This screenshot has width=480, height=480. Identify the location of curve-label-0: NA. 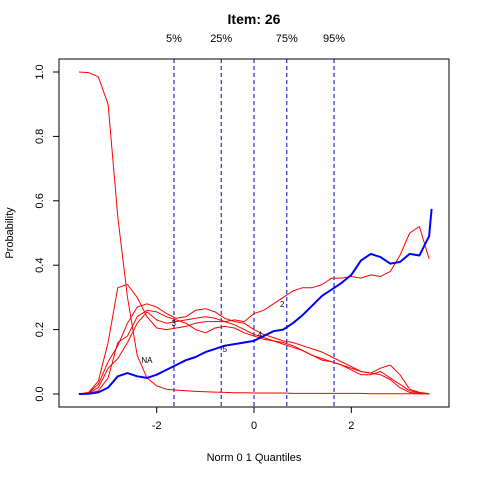
(147, 360).